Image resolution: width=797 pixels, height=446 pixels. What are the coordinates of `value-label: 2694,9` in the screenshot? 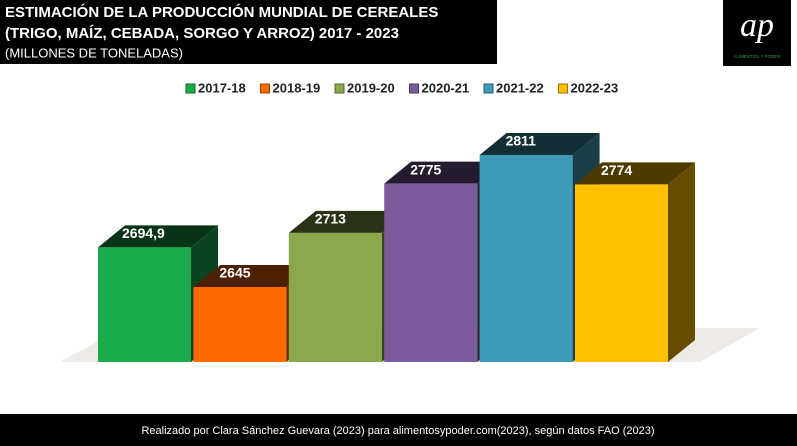 It's located at (143, 233).